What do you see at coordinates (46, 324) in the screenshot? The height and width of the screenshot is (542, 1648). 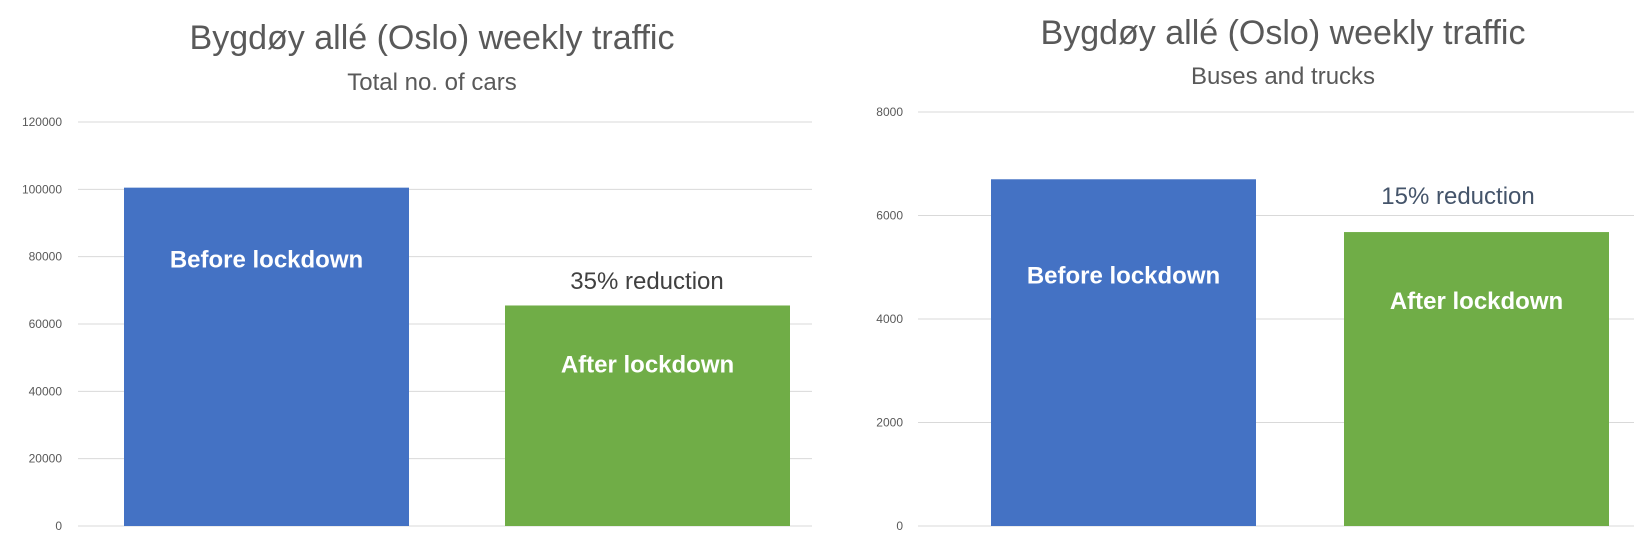 I see `y-tick-label: 60000` at bounding box center [46, 324].